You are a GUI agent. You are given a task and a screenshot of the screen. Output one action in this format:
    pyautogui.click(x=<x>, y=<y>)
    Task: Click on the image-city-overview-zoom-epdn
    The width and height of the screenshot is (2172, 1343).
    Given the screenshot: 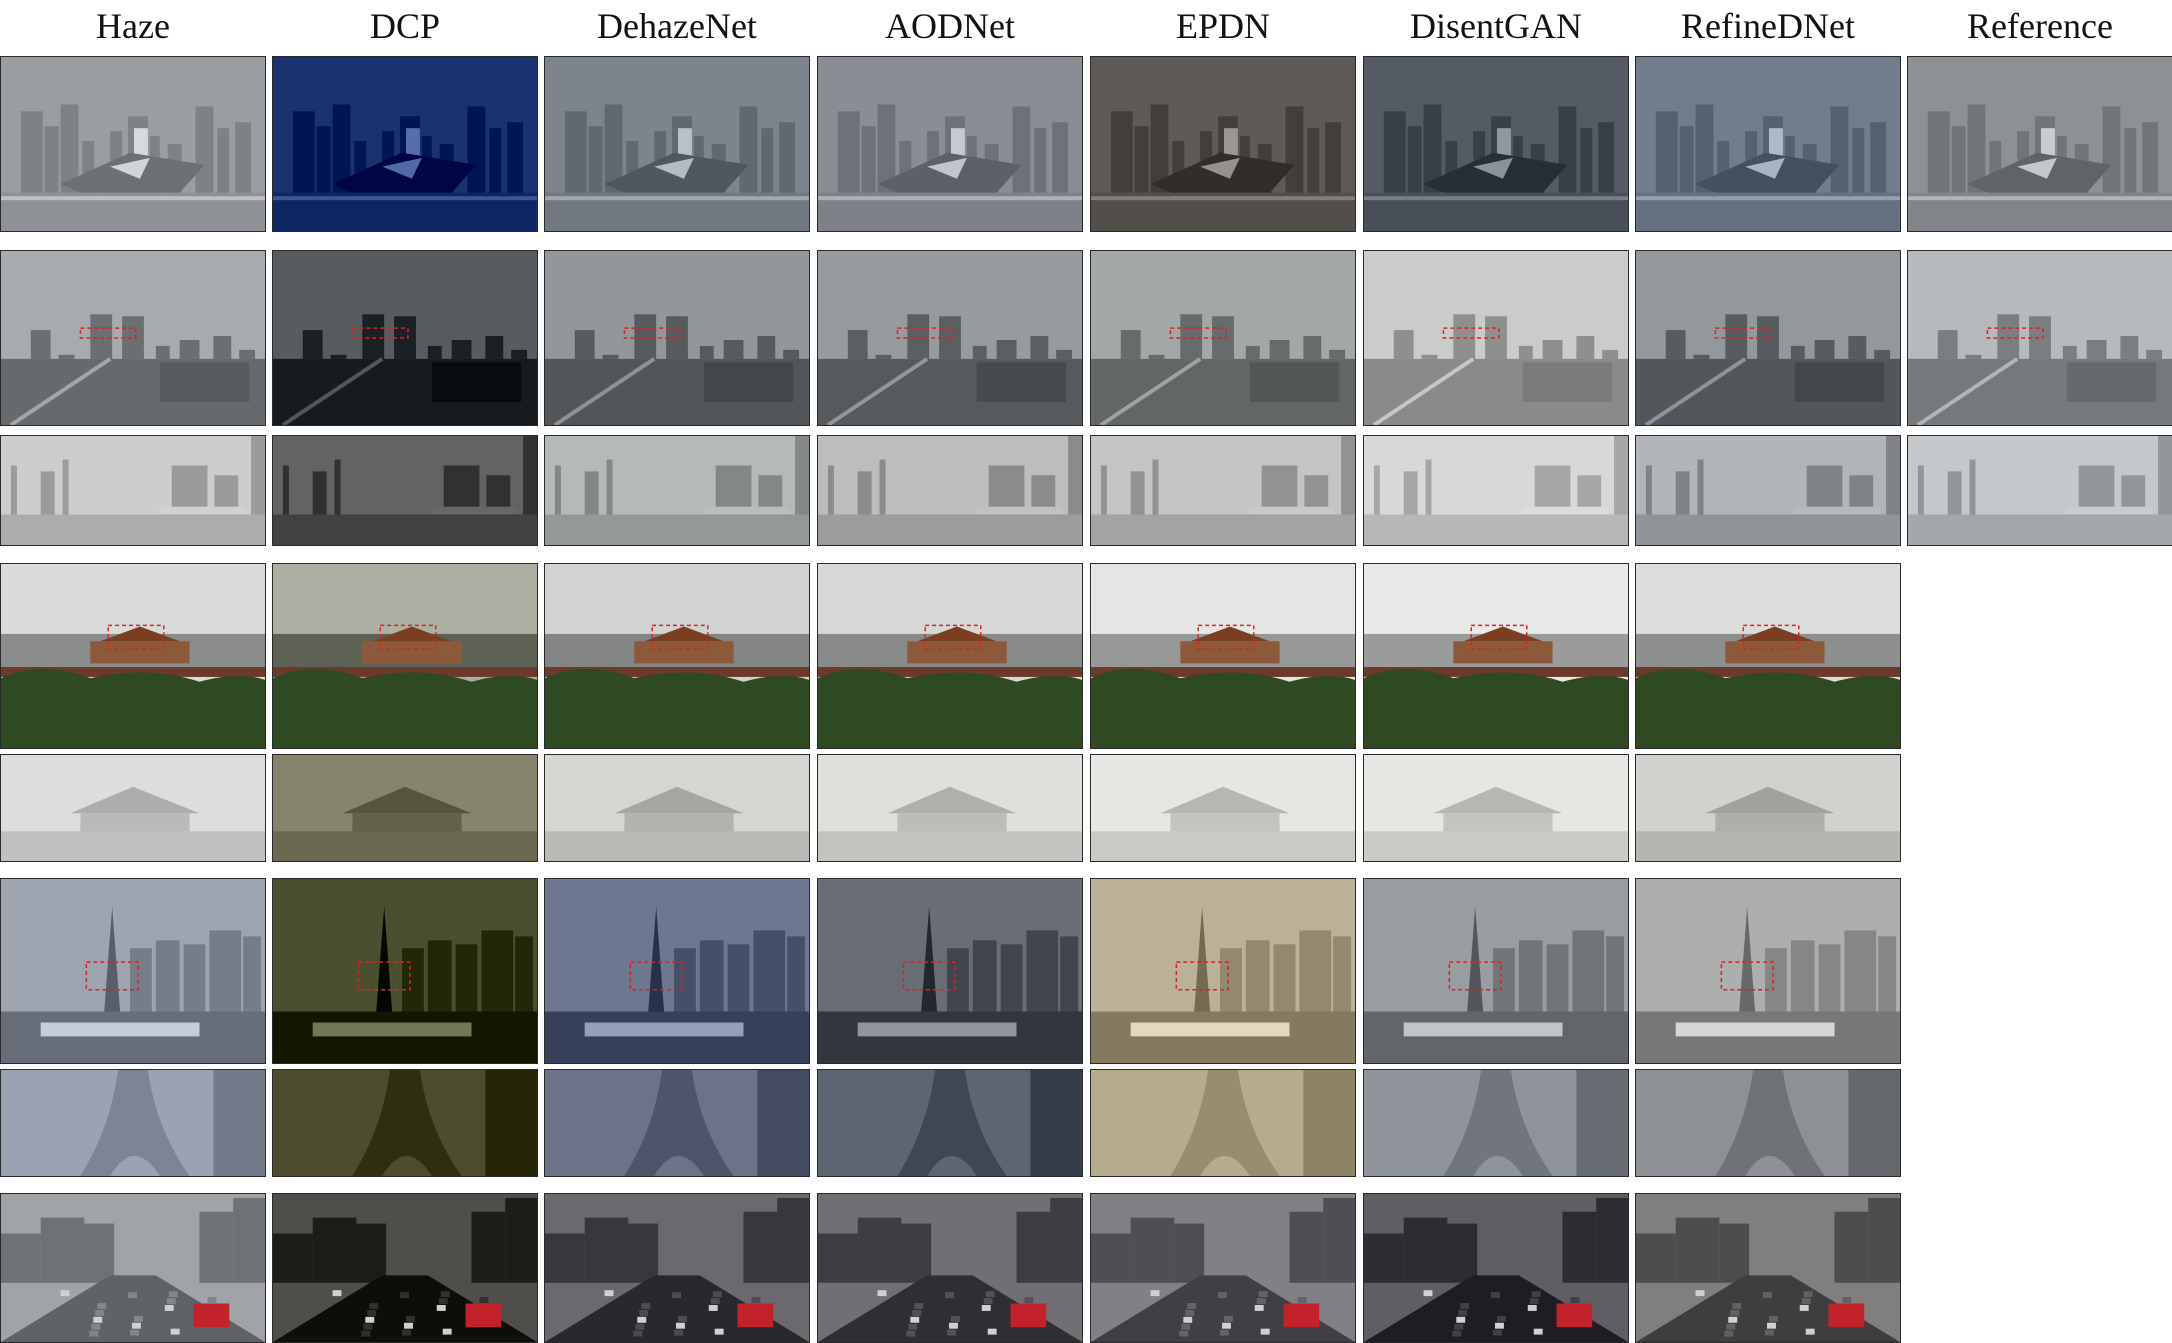 What is the action you would take?
    pyautogui.click(x=1223, y=490)
    